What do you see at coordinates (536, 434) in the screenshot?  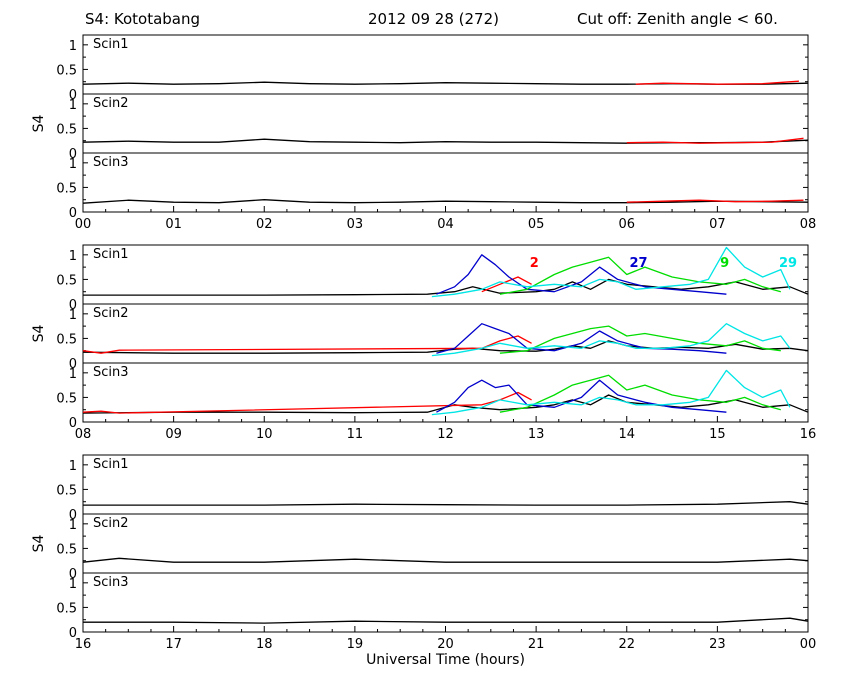 I see `x-tick-label: 13` at bounding box center [536, 434].